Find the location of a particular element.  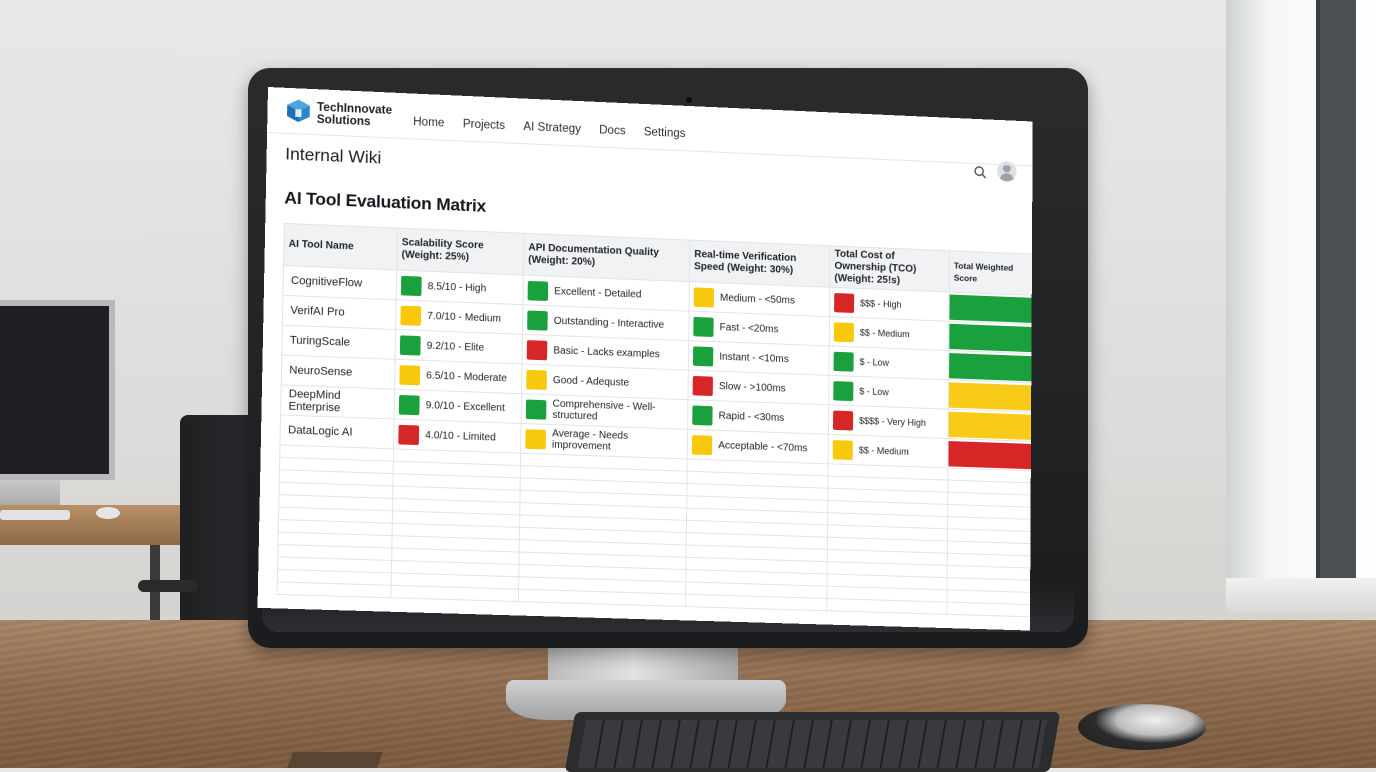

tco-cell: $$$$ - Very High is located at coordinates (888, 422).